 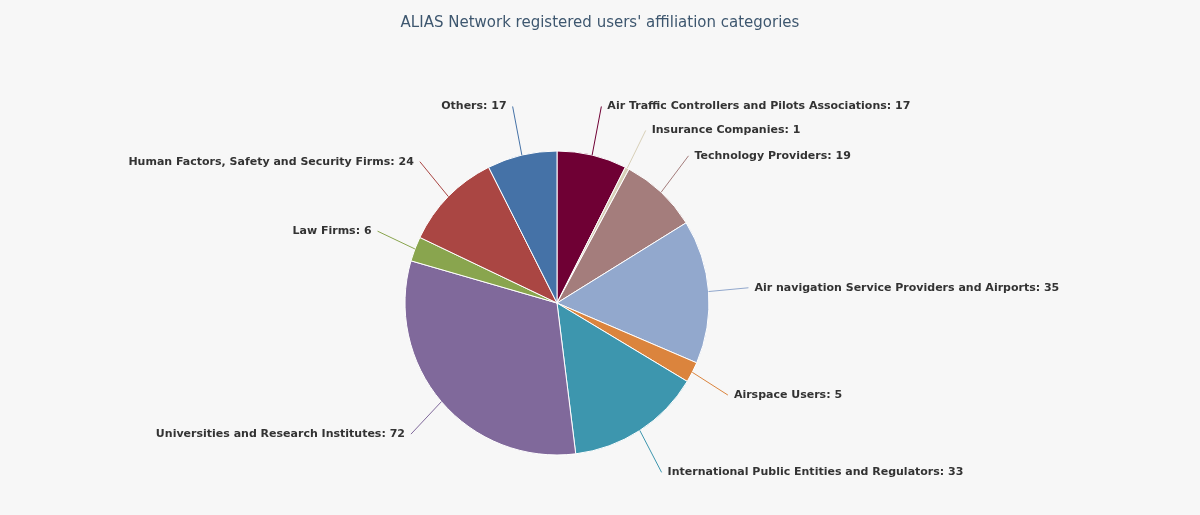 What do you see at coordinates (759, 106) in the screenshot?
I see `slice-label: Air Traffic Controllers and Pilots Associations: 17` at bounding box center [759, 106].